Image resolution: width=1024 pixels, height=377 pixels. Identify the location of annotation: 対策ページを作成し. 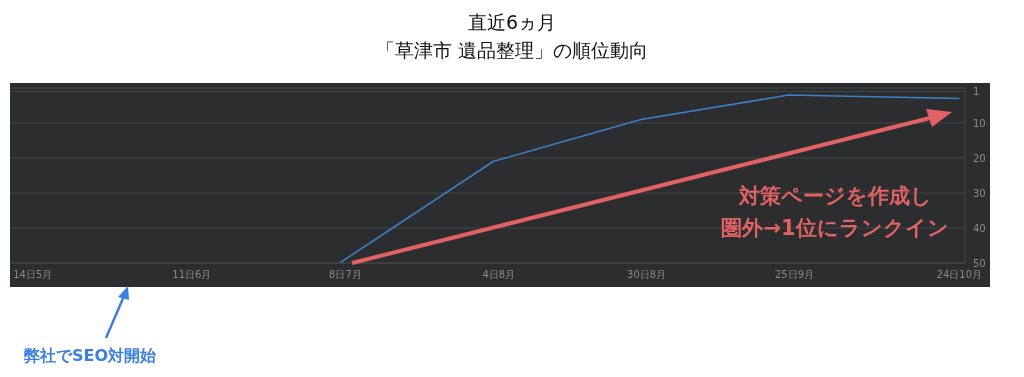
(835, 196).